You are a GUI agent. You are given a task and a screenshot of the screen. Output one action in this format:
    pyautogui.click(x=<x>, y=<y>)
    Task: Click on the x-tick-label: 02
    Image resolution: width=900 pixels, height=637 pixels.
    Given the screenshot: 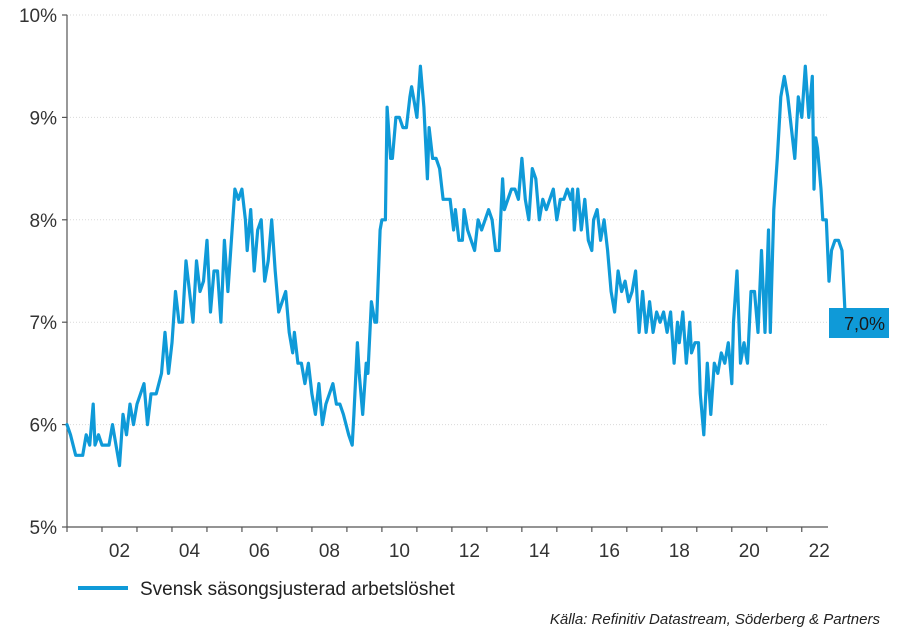 What is the action you would take?
    pyautogui.click(x=119, y=551)
    